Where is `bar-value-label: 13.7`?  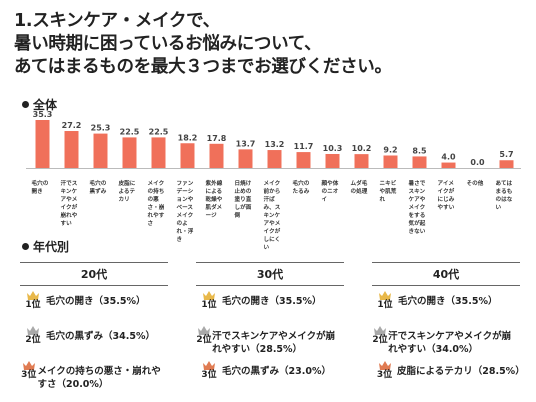 bar-value-label: 13.7 is located at coordinates (246, 143).